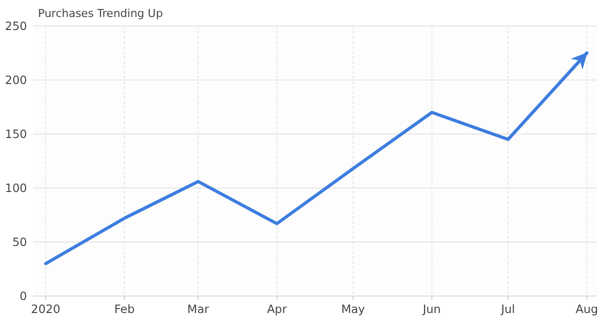 The image size is (604, 323). What do you see at coordinates (353, 309) in the screenshot?
I see `x-tick-label: May` at bounding box center [353, 309].